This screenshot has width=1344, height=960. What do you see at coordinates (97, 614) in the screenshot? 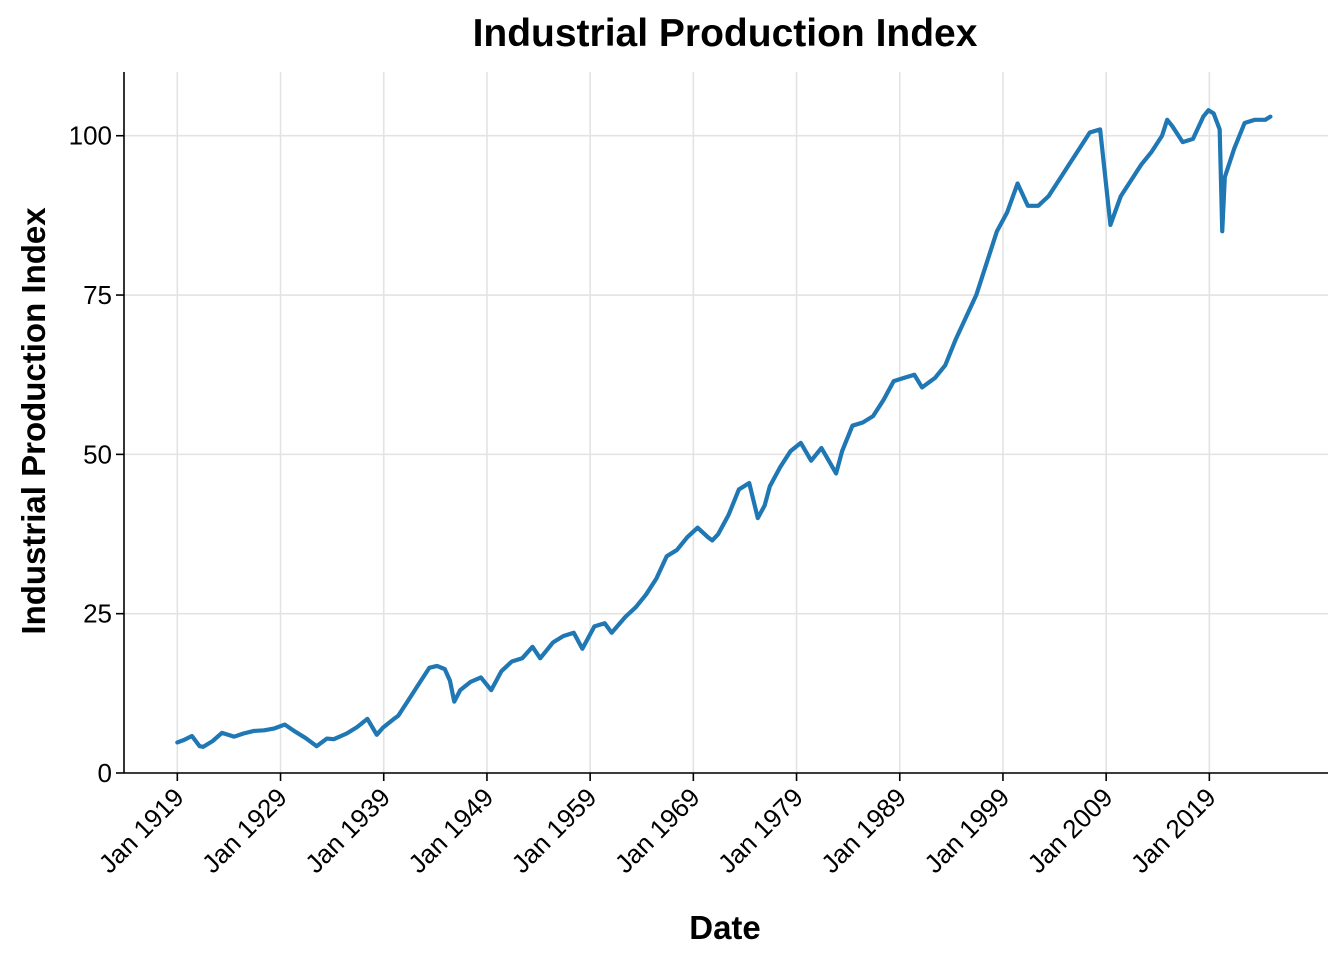
I see `y-tick-label: 25` at bounding box center [97, 614].